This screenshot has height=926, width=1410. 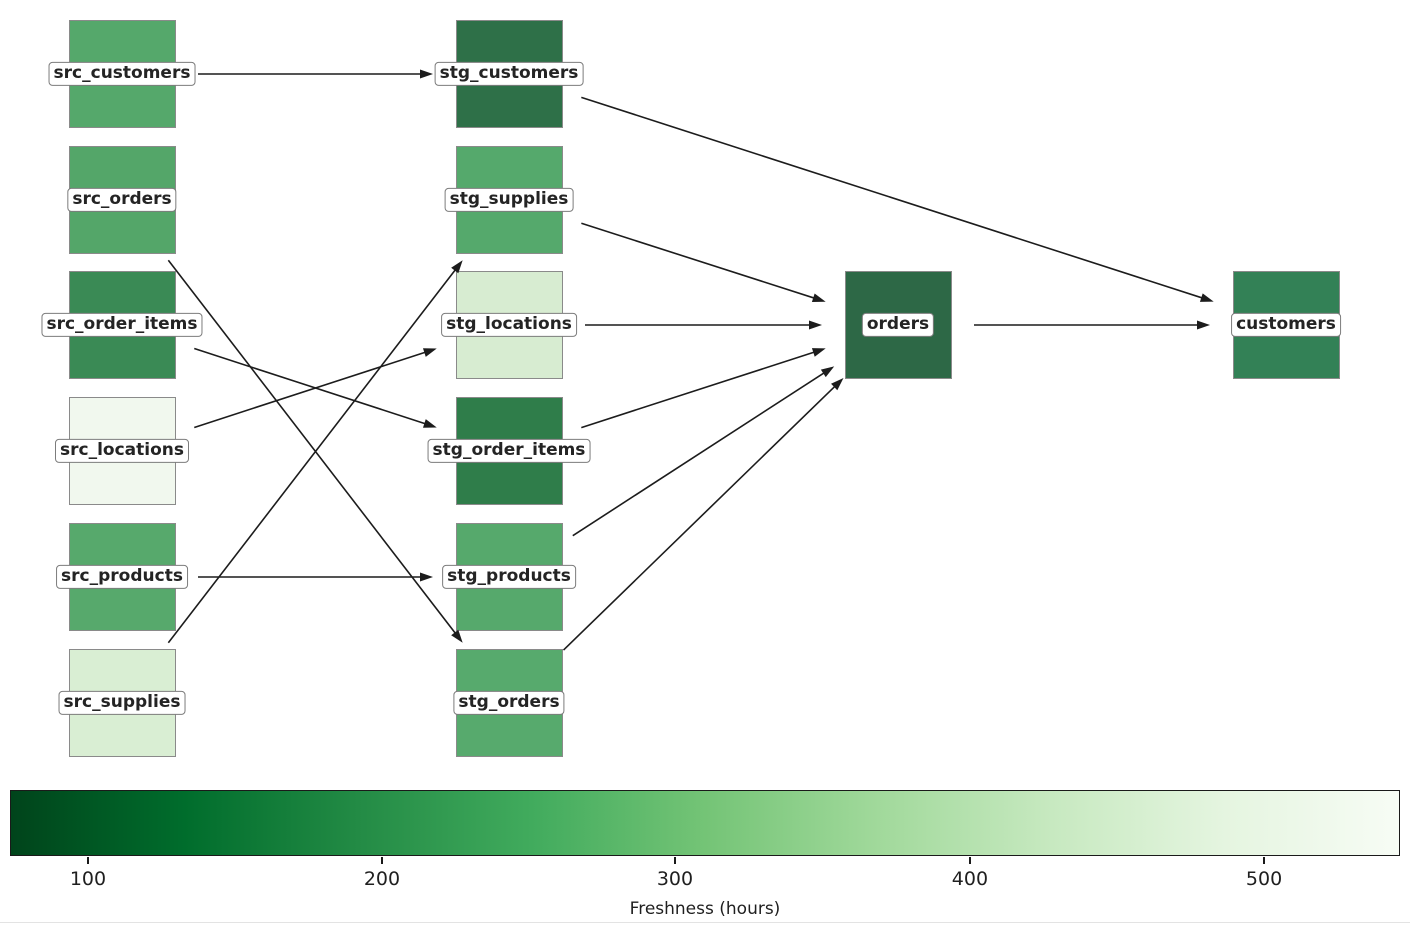 What do you see at coordinates (382, 879) in the screenshot?
I see `colorbar-tick-label-200: 200` at bounding box center [382, 879].